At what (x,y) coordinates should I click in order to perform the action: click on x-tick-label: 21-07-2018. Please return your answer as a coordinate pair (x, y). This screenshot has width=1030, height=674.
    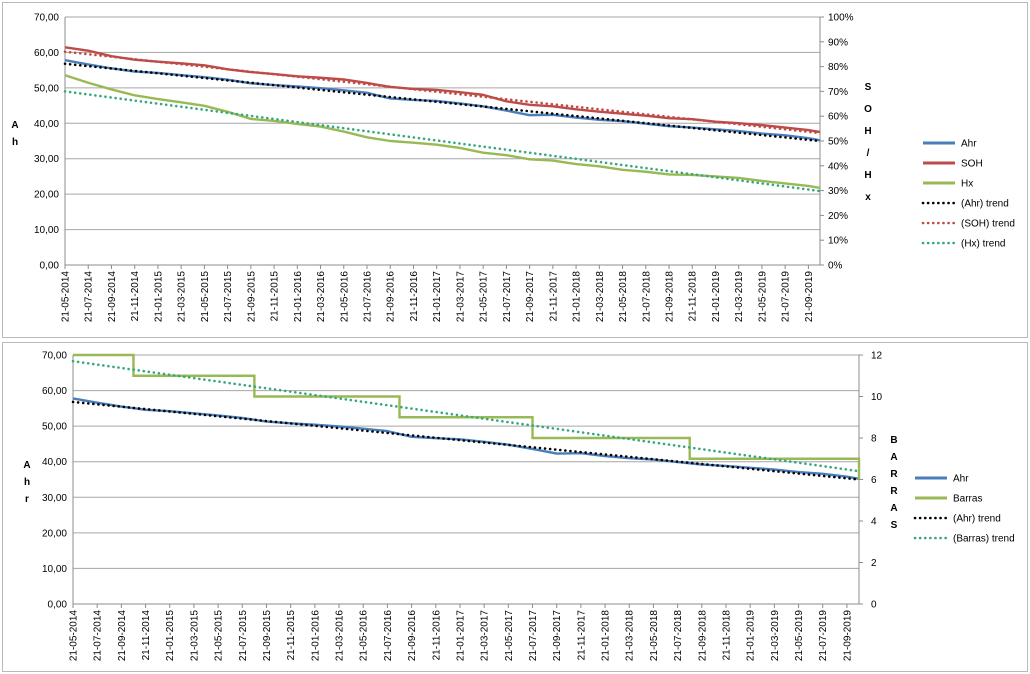
    Looking at the image, I should click on (678, 636).